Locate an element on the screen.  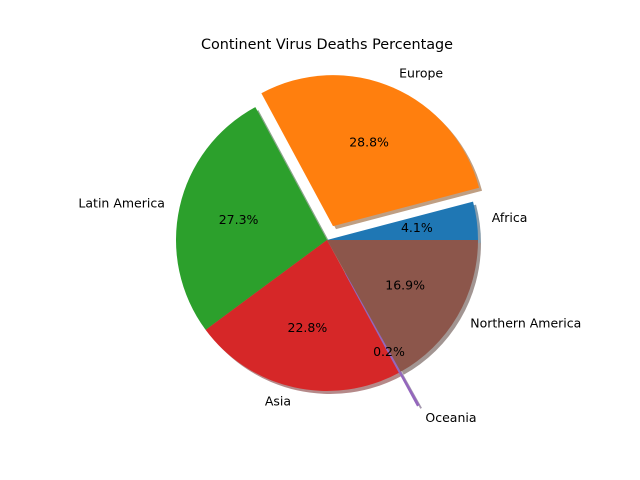
slice-label-oceania: Oceania is located at coordinates (450, 417).